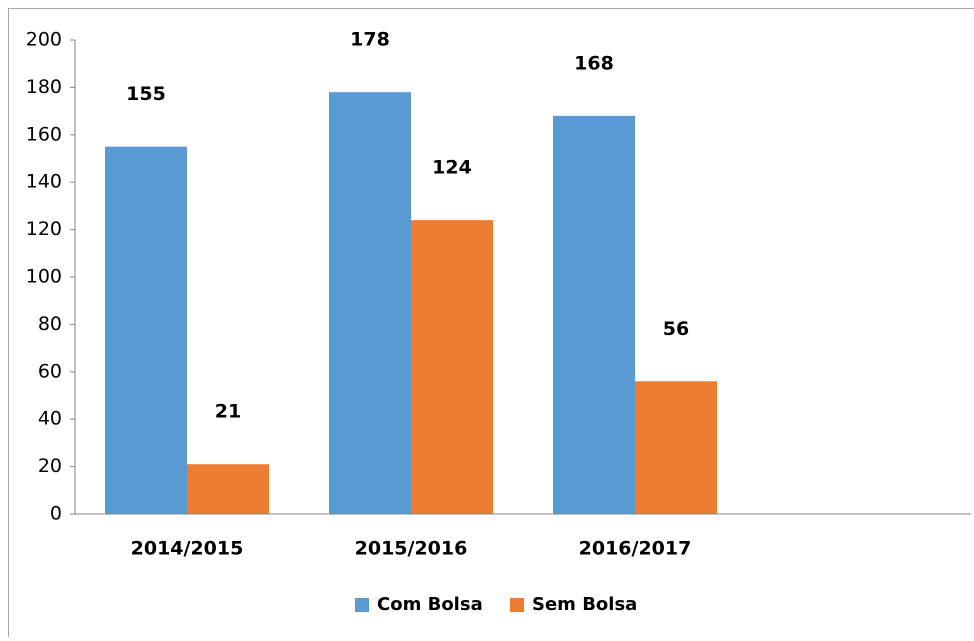 The width and height of the screenshot is (974, 641). I want to click on x-tick-label: 2016/2017, so click(635, 549).